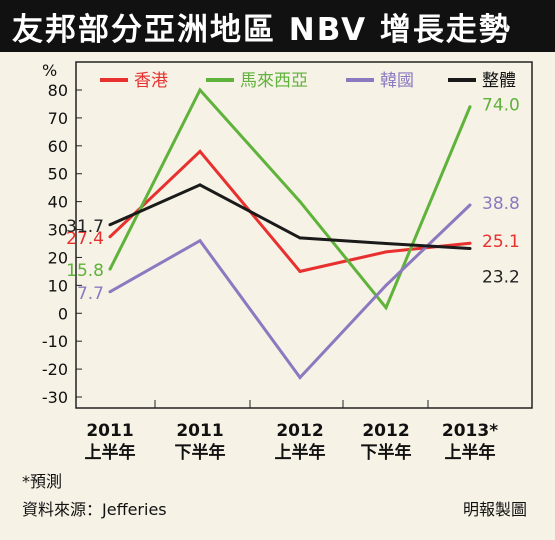  Describe the element at coordinates (49, 70) in the screenshot. I see `y-axis-unit: %` at that location.